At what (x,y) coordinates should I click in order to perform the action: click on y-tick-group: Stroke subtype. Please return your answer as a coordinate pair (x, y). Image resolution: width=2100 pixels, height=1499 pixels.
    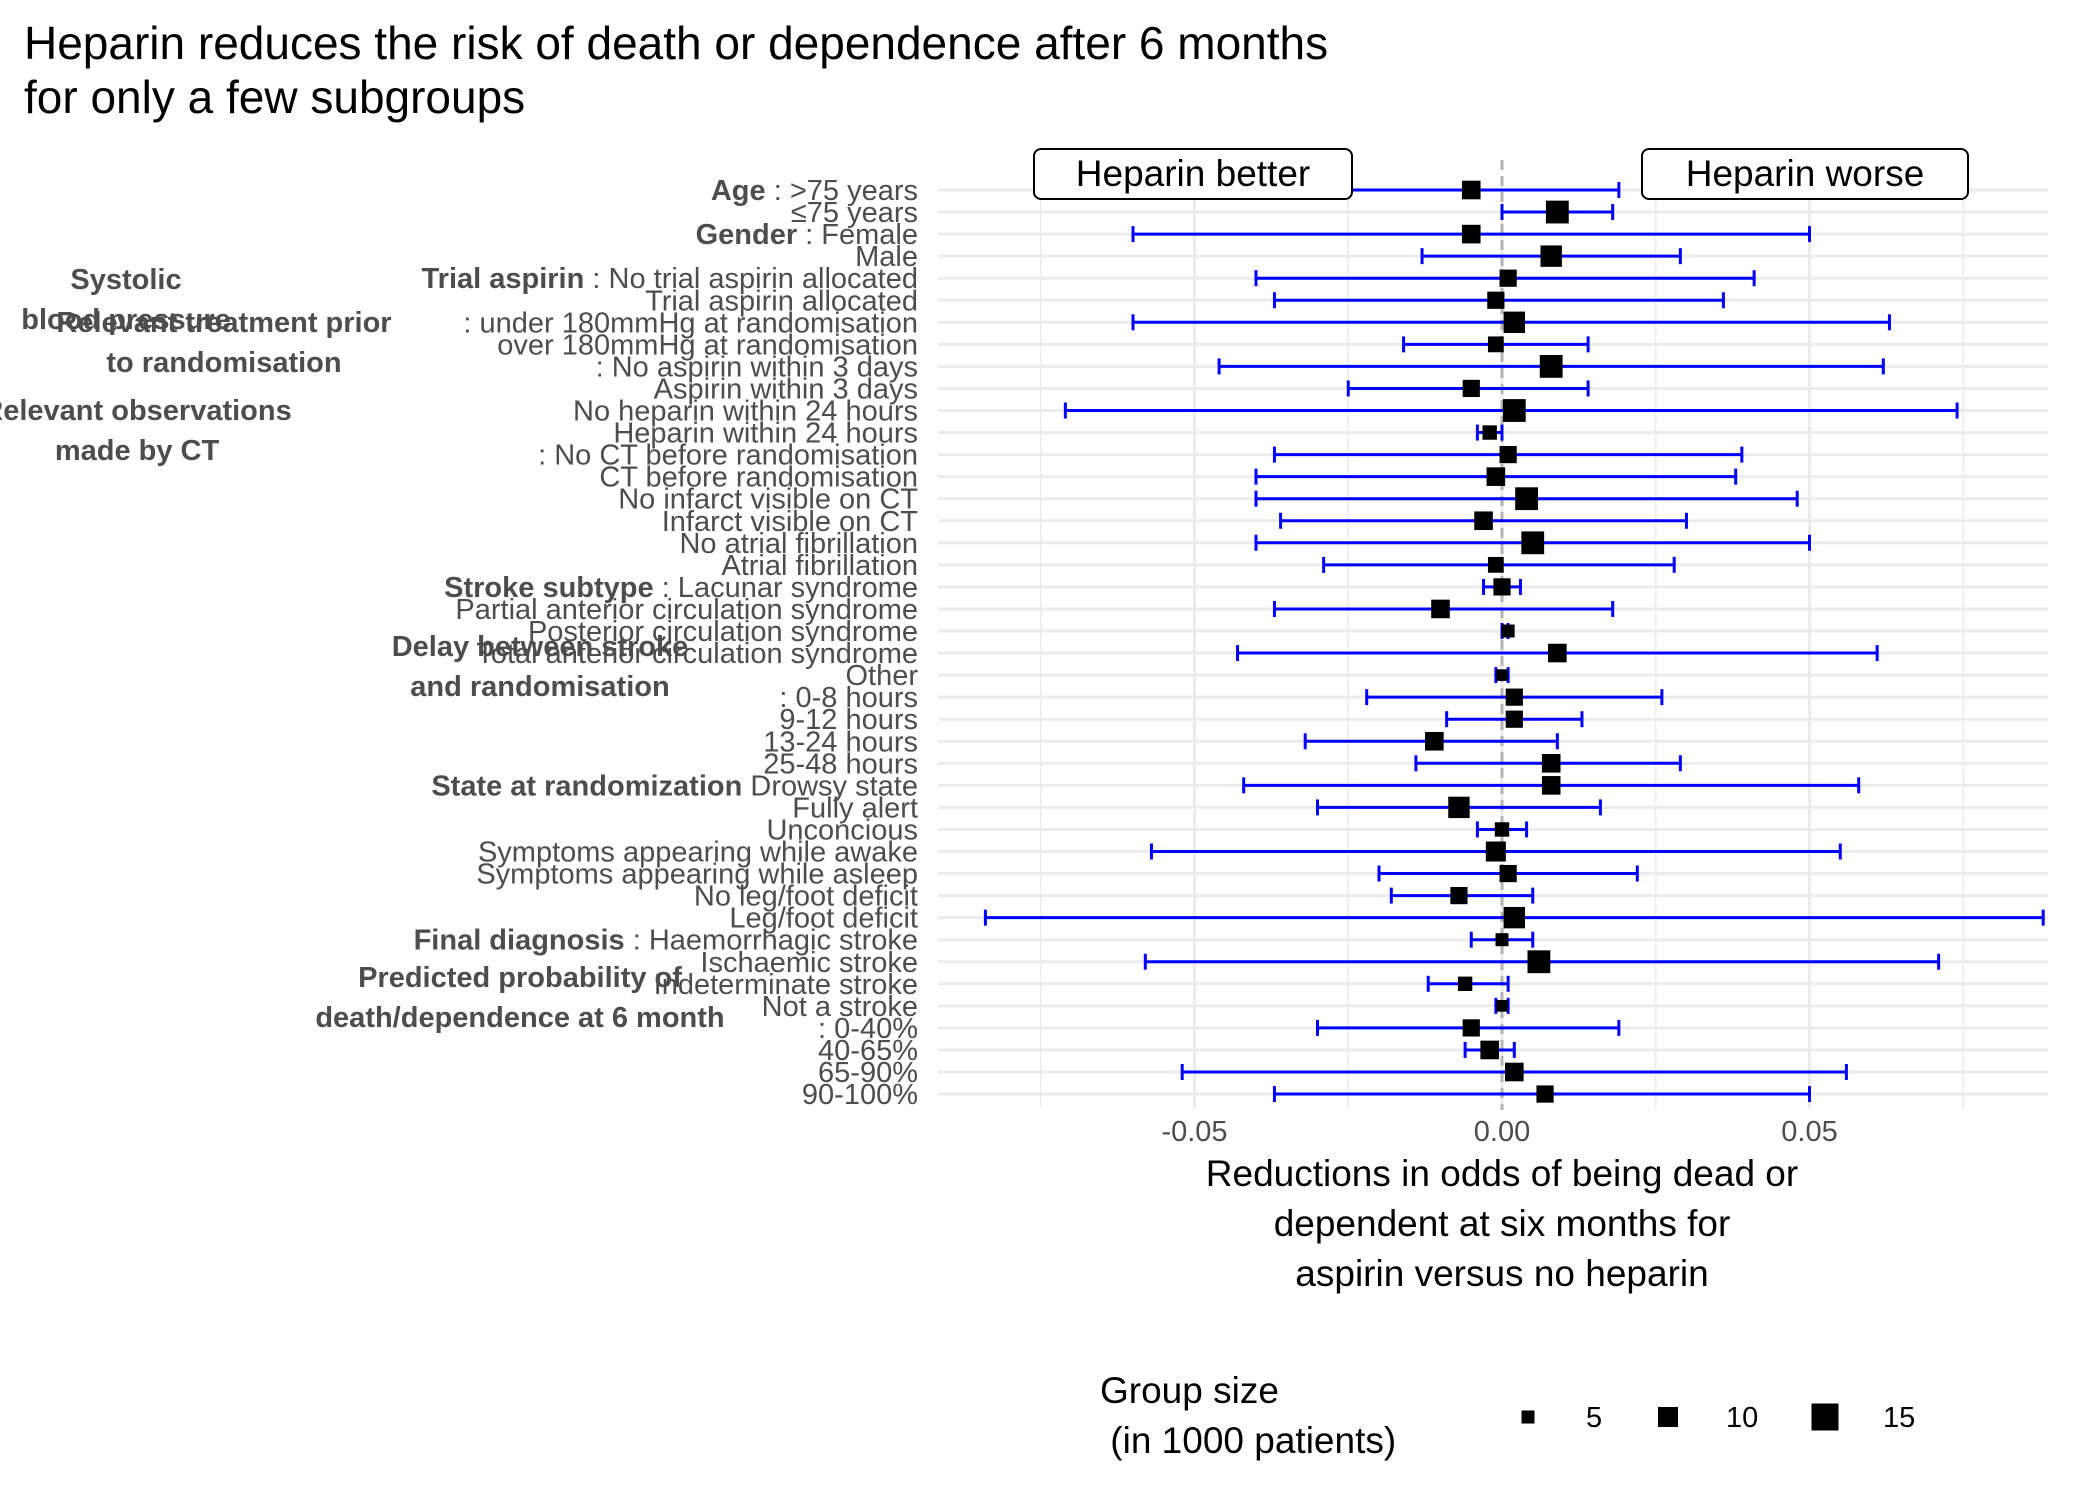
    Looking at the image, I should click on (549, 588).